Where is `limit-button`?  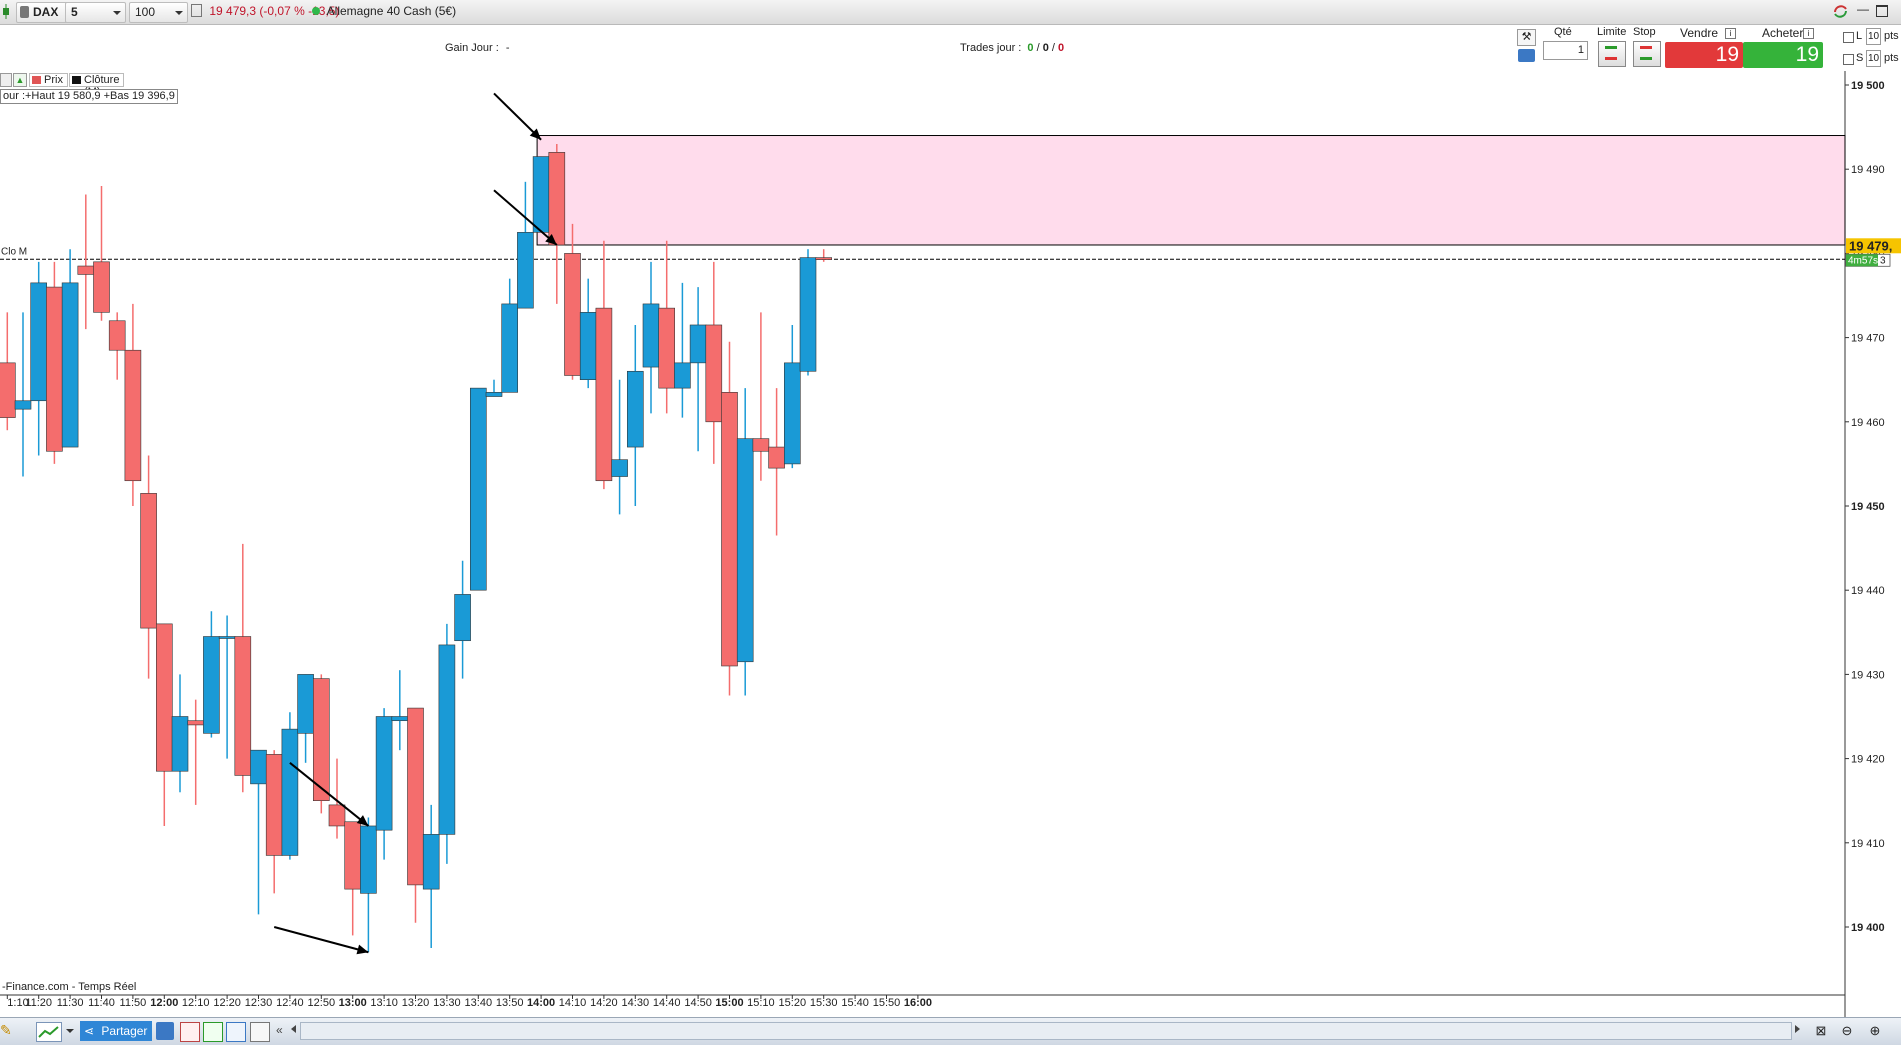
limit-button is located at coordinates (1612, 54).